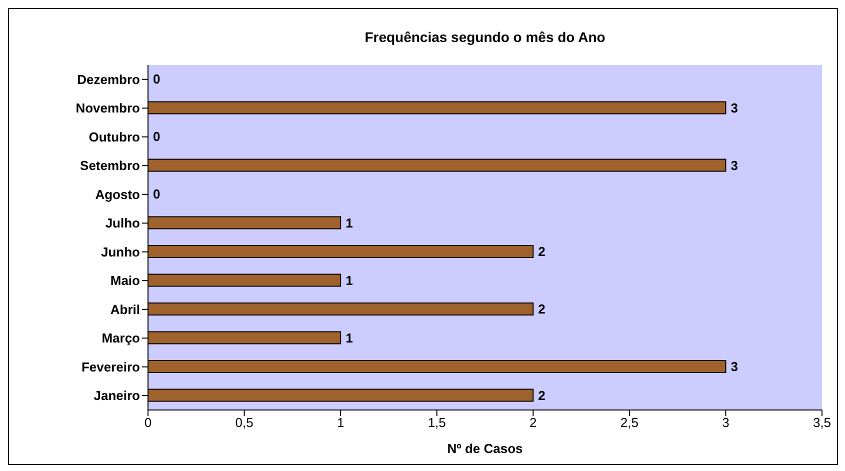 The height and width of the screenshot is (471, 845). I want to click on y-tick-label: Abril, so click(125, 309).